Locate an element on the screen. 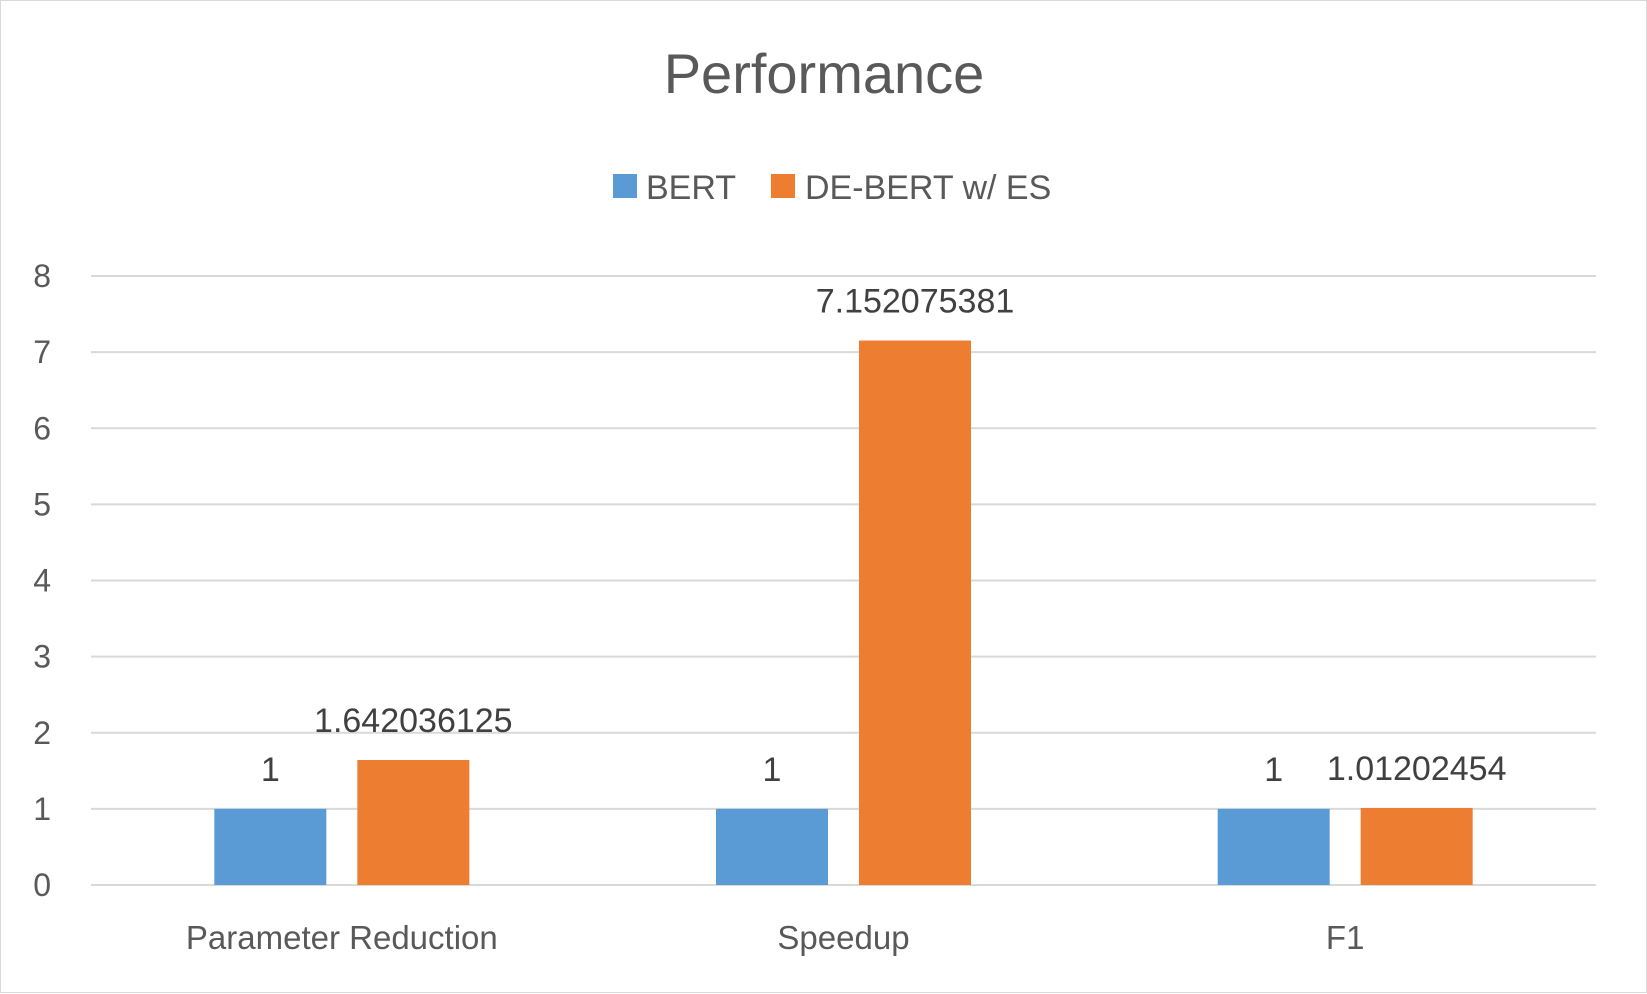 The image size is (1647, 994). y-tick-label: 6 is located at coordinates (42, 428).